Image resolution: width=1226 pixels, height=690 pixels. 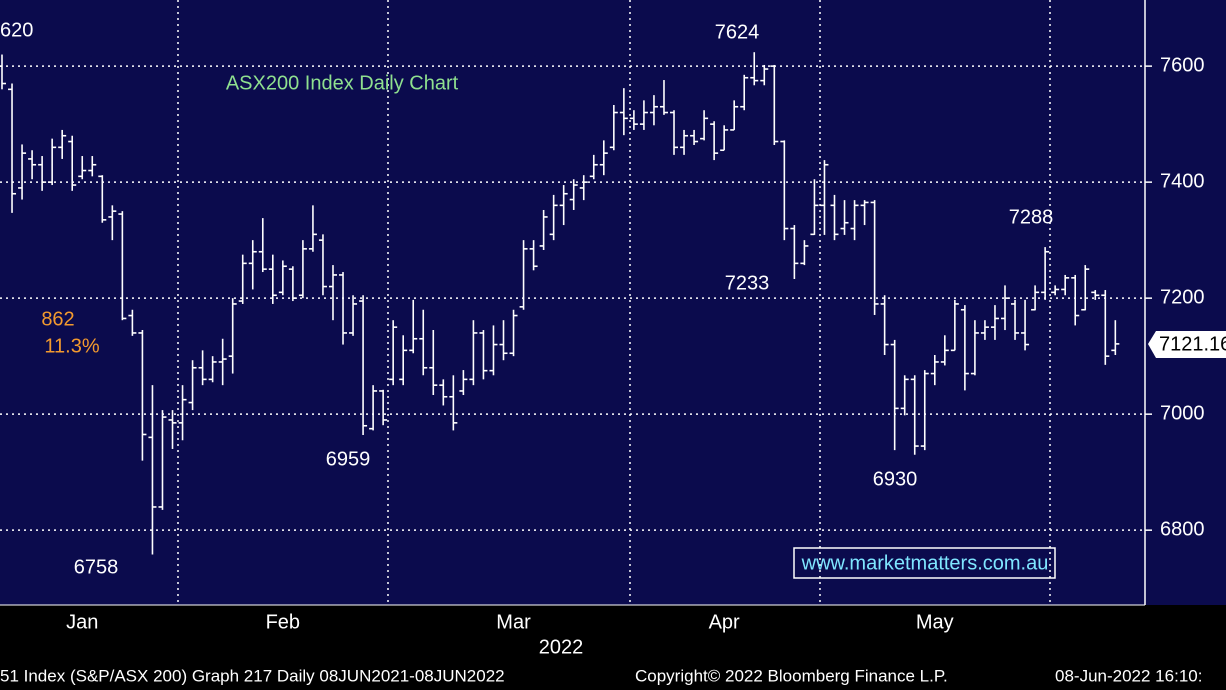 What do you see at coordinates (1182, 529) in the screenshot?
I see `y-tick-label: 6800` at bounding box center [1182, 529].